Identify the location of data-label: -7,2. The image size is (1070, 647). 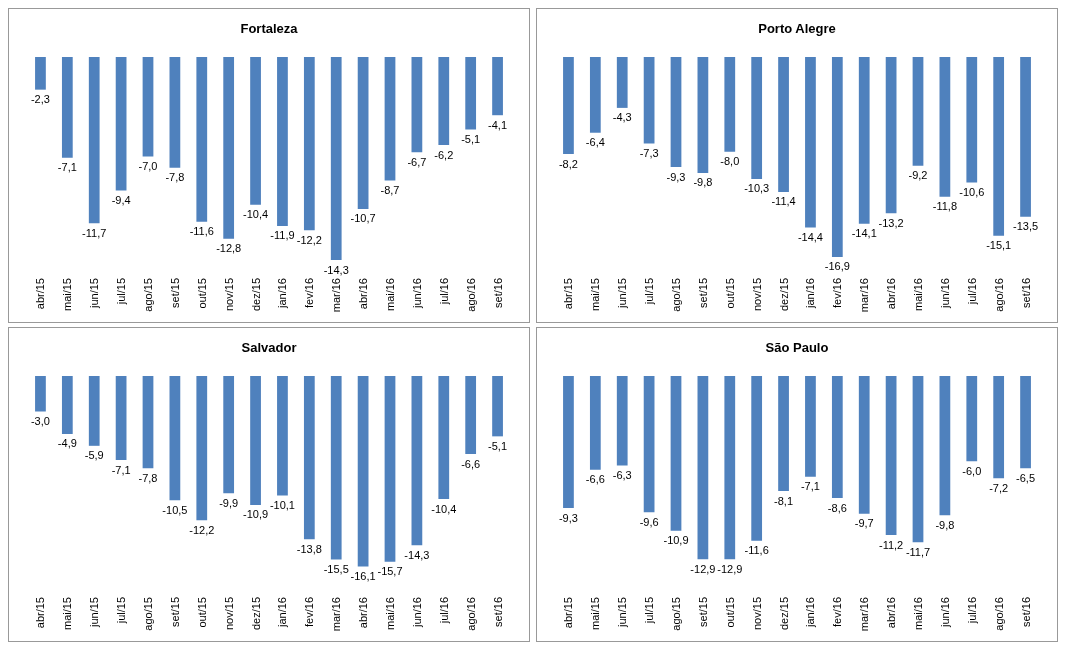
(999, 487).